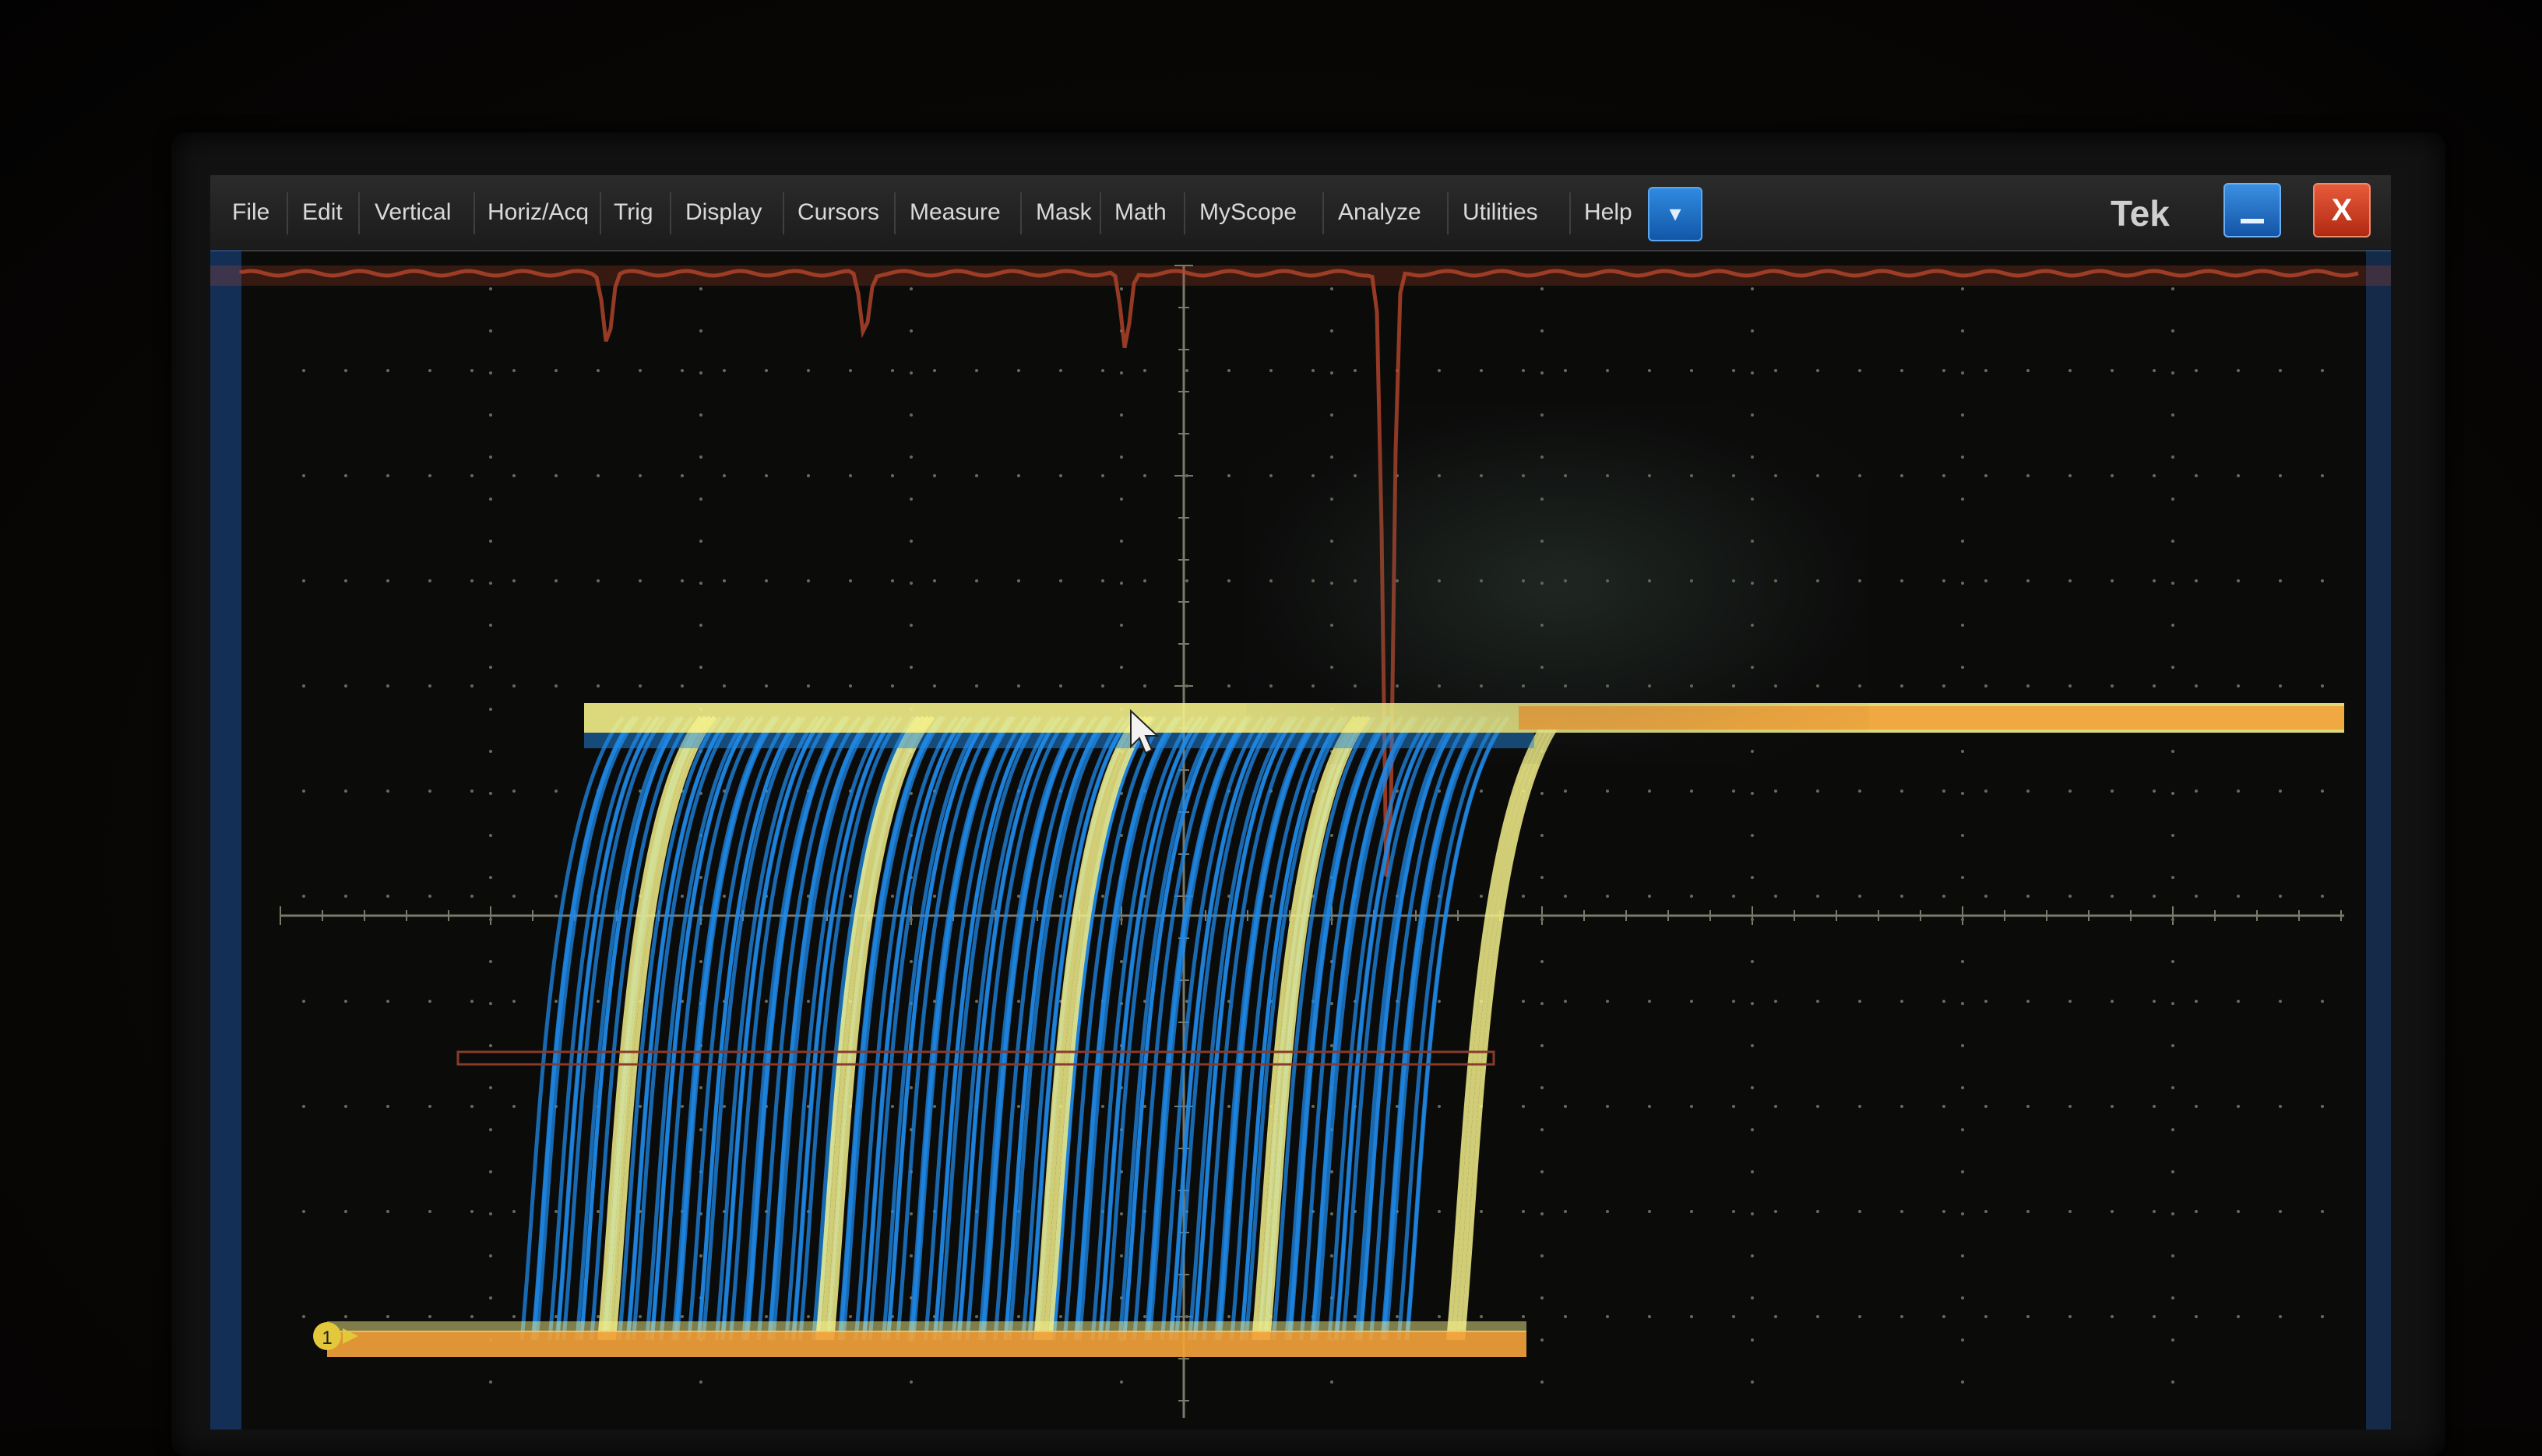 This screenshot has width=2542, height=1456. I want to click on menu-analyze: Analyze, so click(1379, 212).